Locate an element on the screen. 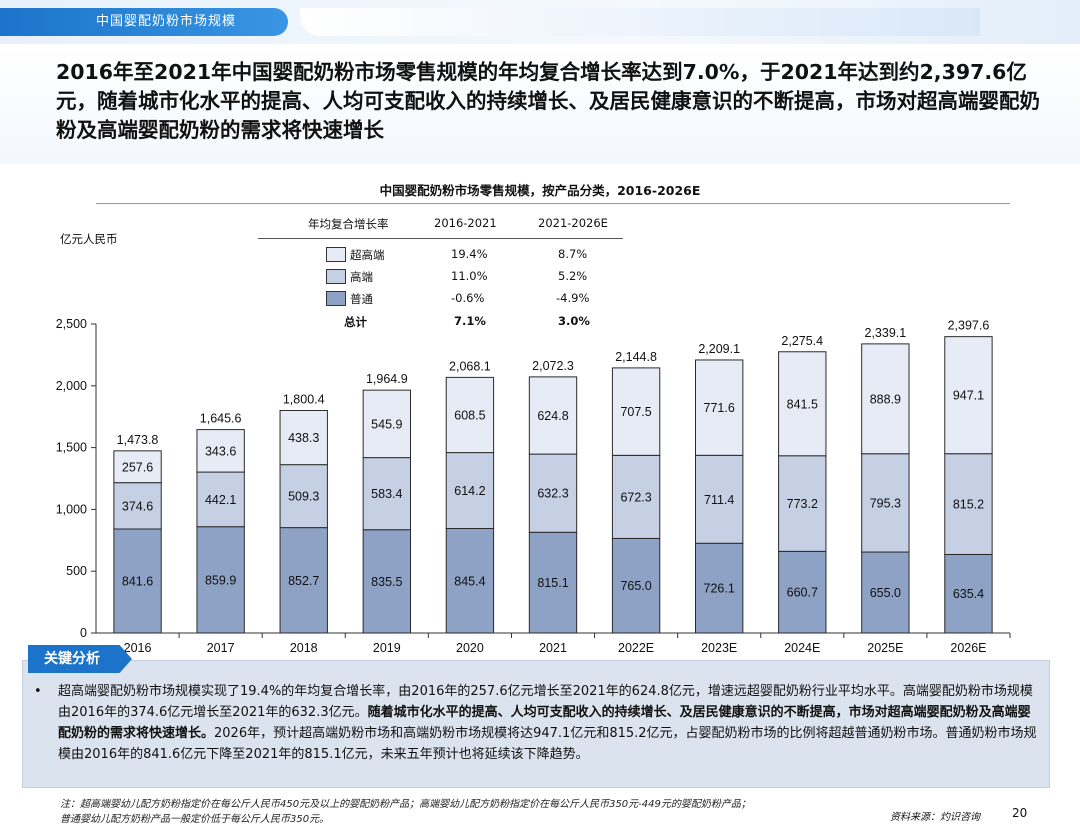 The height and width of the screenshot is (835, 1080). legend-label-super-premium: 超高端 is located at coordinates (367, 255).